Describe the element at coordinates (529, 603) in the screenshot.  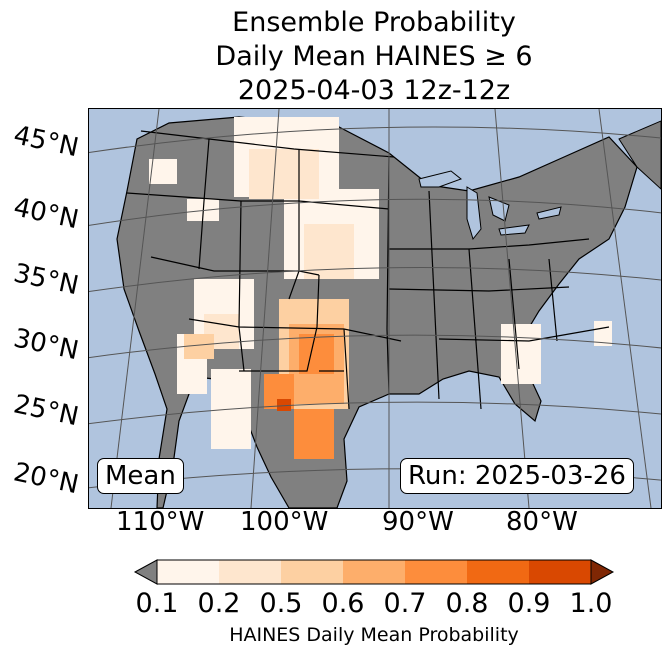
I see `colorbar-tick-0-9: 0.9` at that location.